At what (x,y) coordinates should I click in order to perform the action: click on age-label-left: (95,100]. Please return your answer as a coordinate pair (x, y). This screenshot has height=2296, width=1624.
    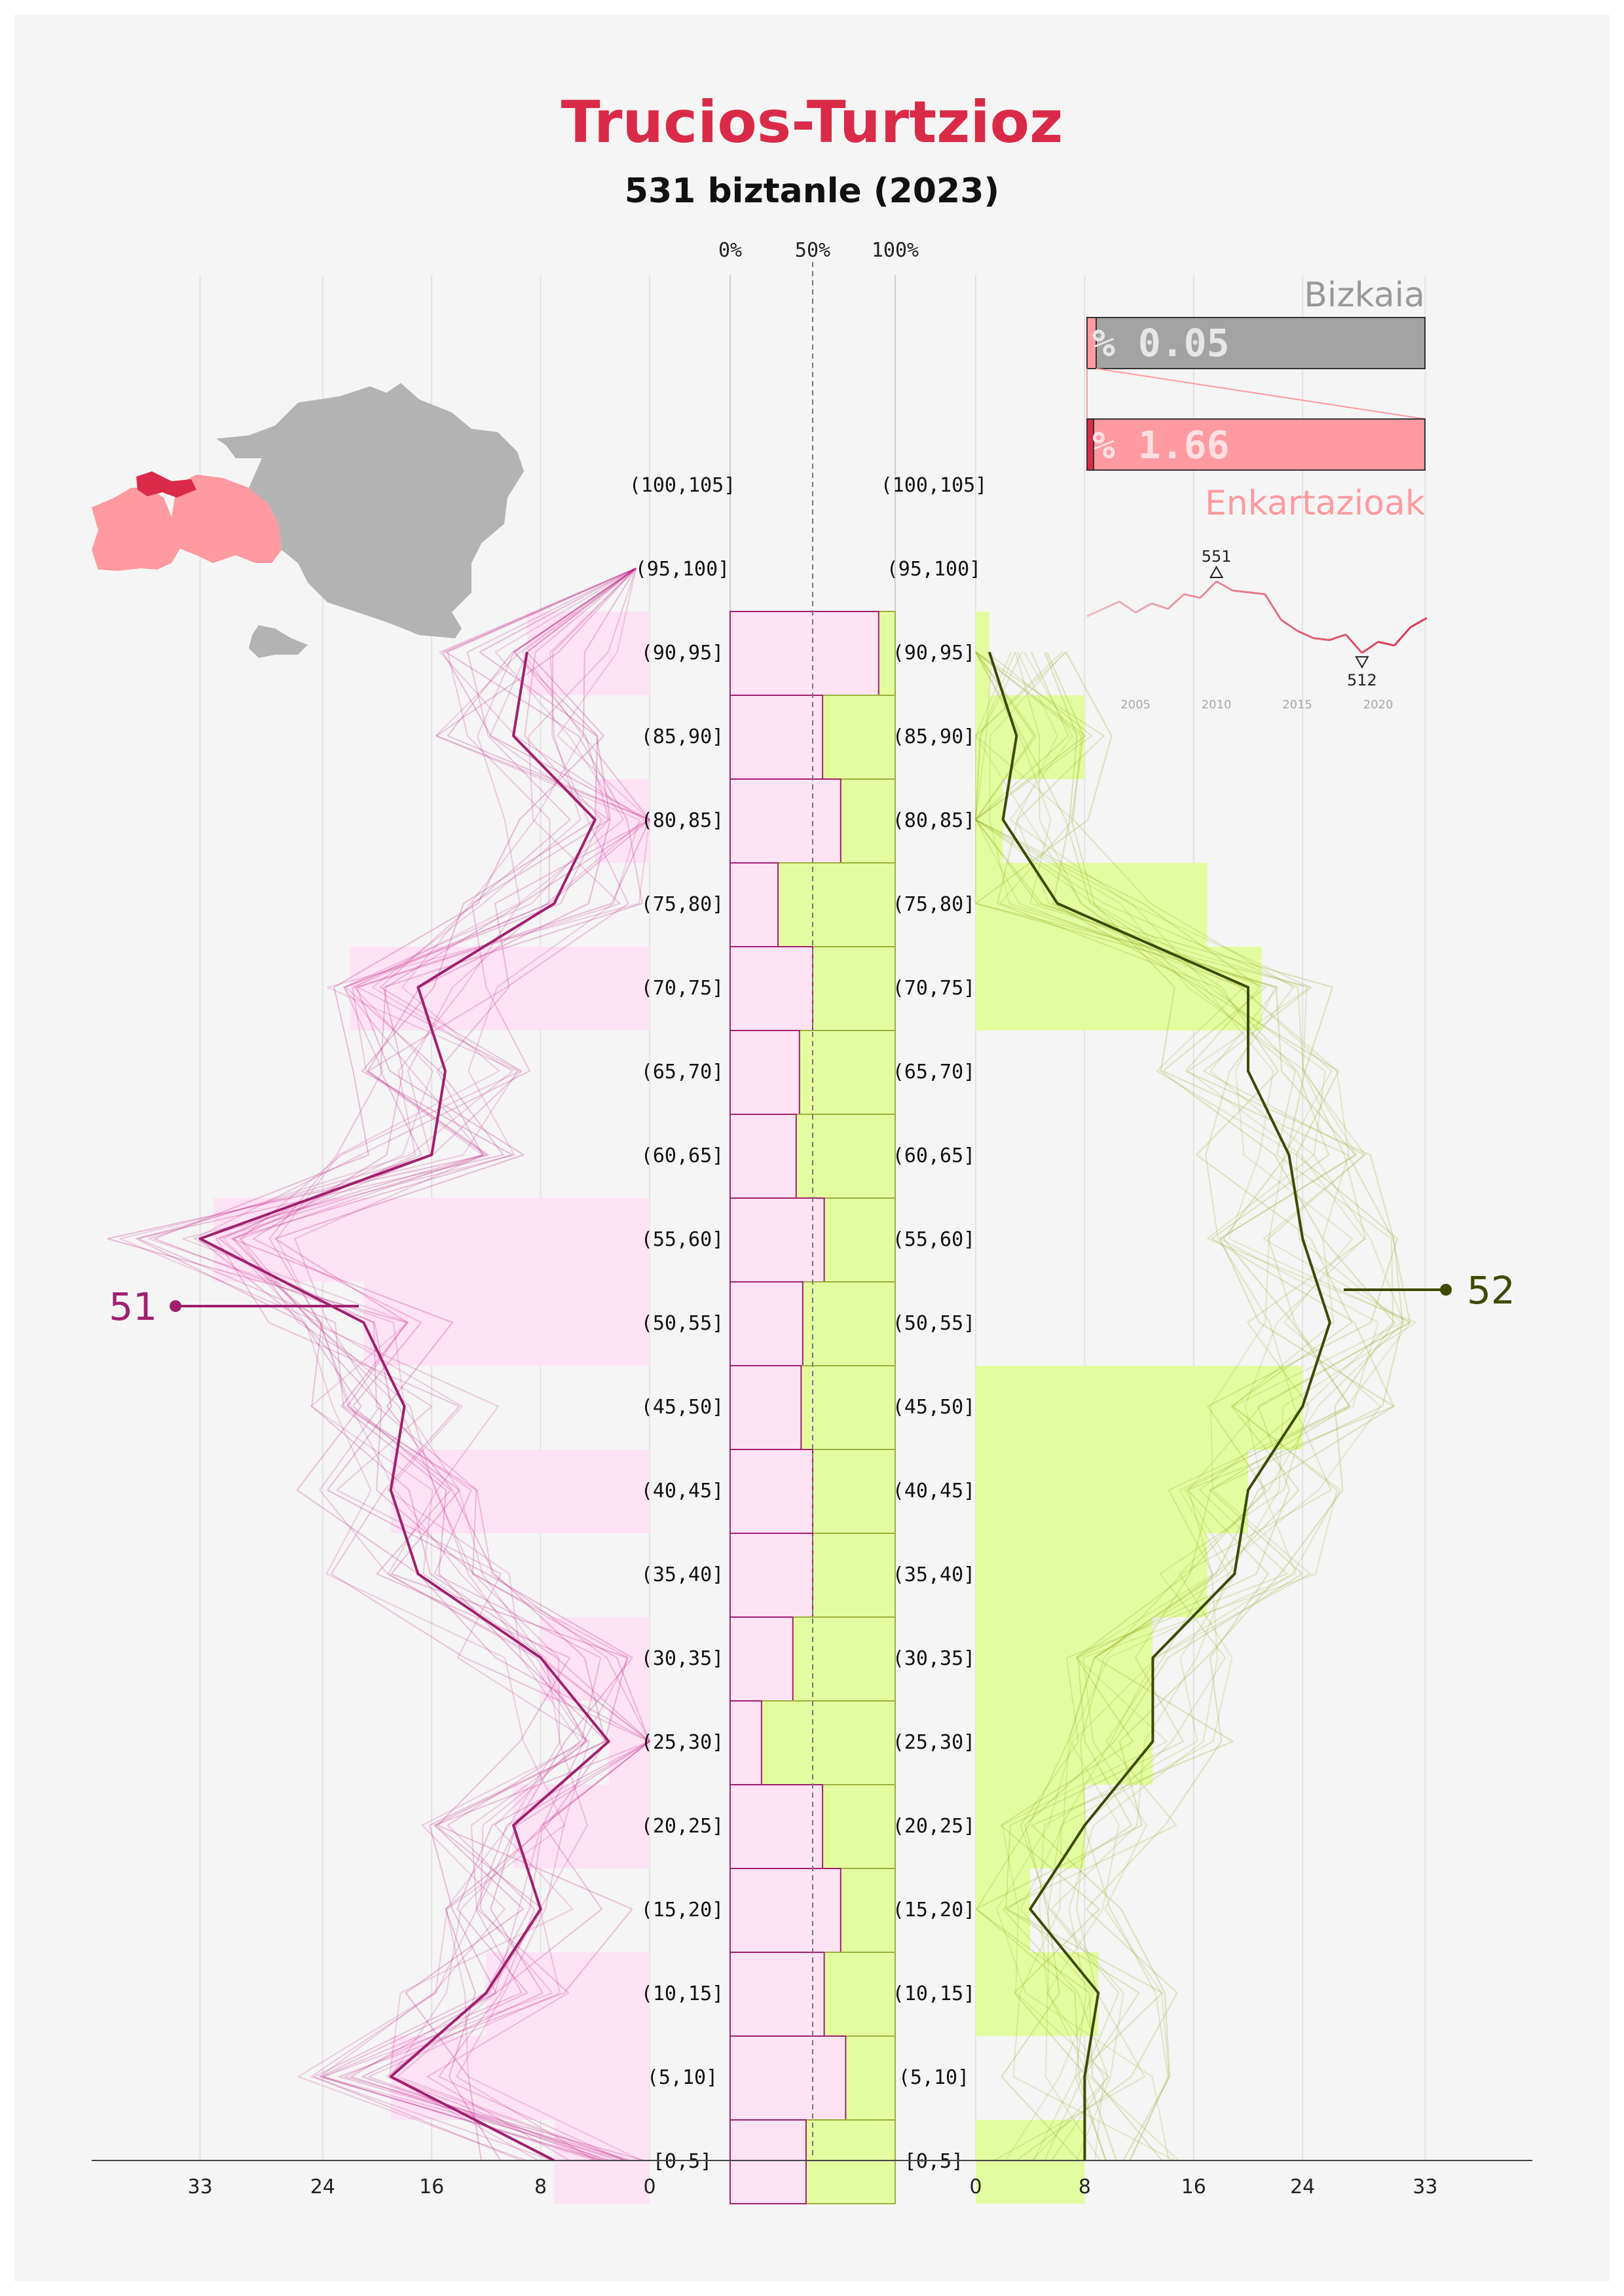
    Looking at the image, I should click on (682, 569).